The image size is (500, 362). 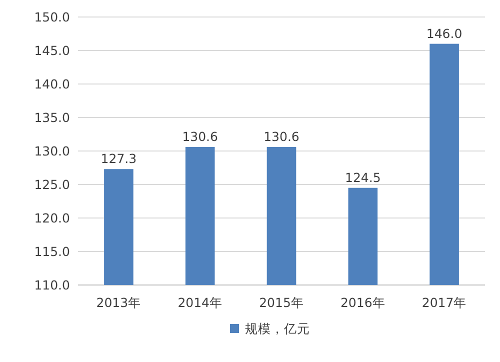 I want to click on y-tick-label: 115.0, so click(x=52, y=251).